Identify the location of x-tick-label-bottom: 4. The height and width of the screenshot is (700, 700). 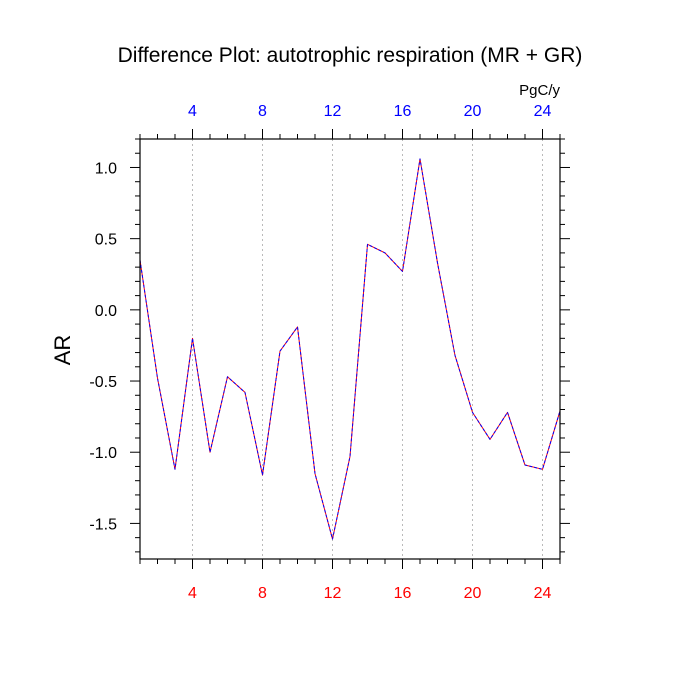
(192, 593).